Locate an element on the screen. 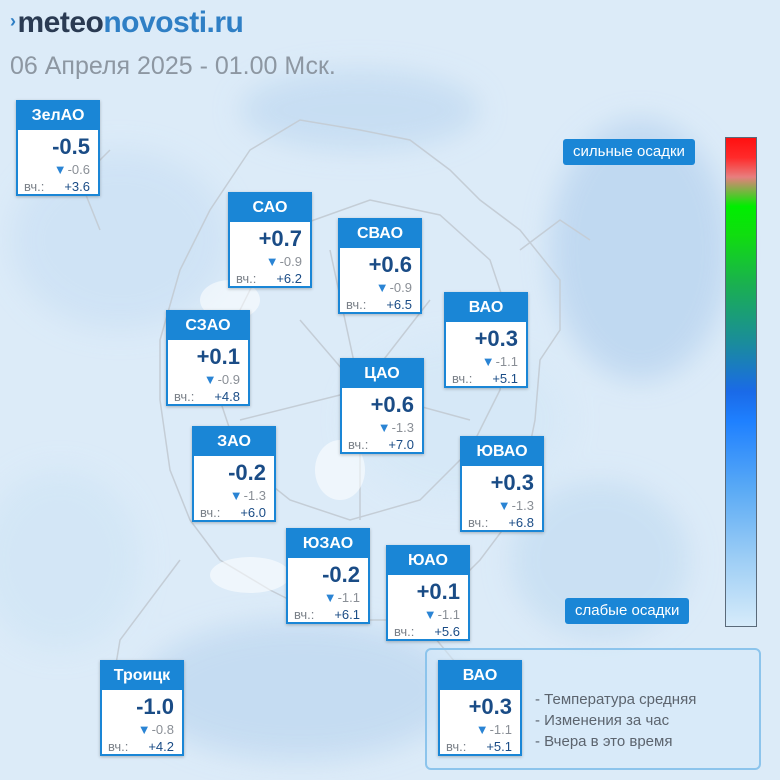 This screenshot has width=780, height=780. district-card: ЗелАО -0.5 ▼-0.6 вч.: +3.6 is located at coordinates (58, 148).